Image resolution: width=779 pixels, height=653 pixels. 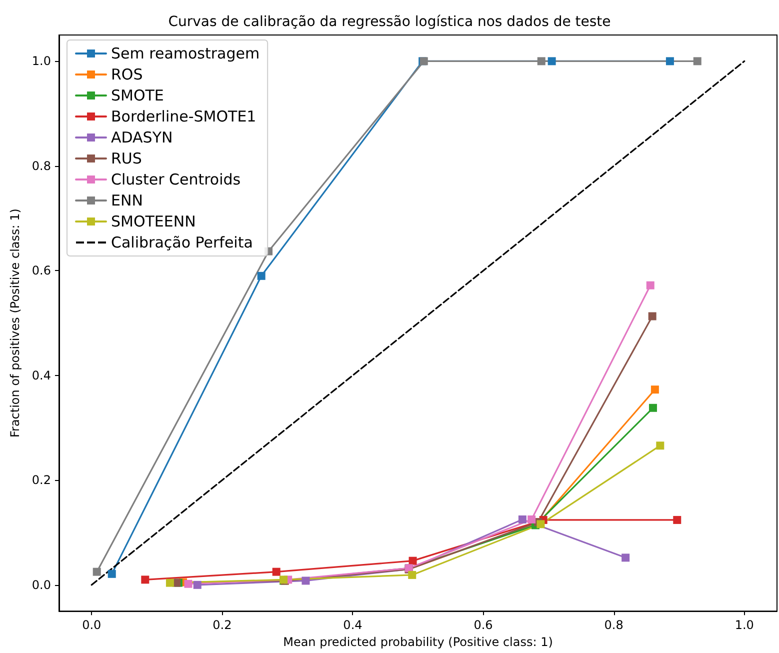 I want to click on legend-label: RUS, so click(x=126, y=159).